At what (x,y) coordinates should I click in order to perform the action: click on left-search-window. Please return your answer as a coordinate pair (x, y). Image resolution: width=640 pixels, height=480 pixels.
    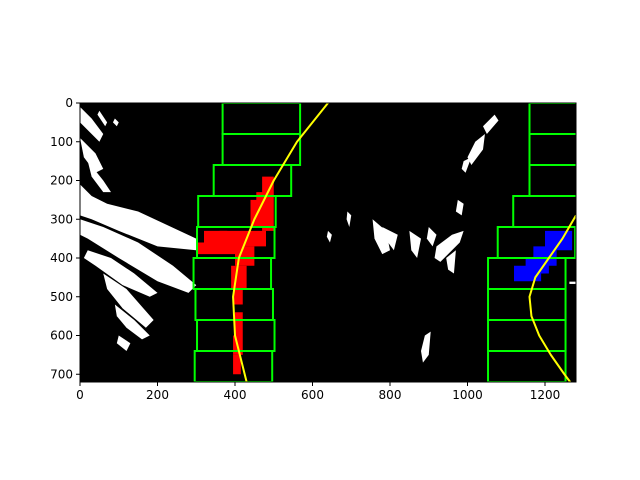
    Looking at the image, I should click on (233, 366).